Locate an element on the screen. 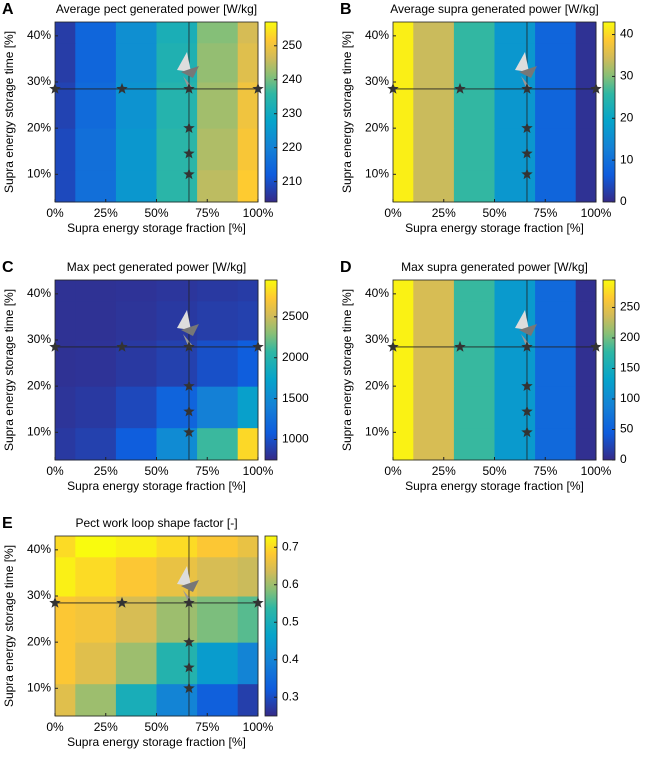  colorbar-tick-label: 1000 is located at coordinates (295, 439).